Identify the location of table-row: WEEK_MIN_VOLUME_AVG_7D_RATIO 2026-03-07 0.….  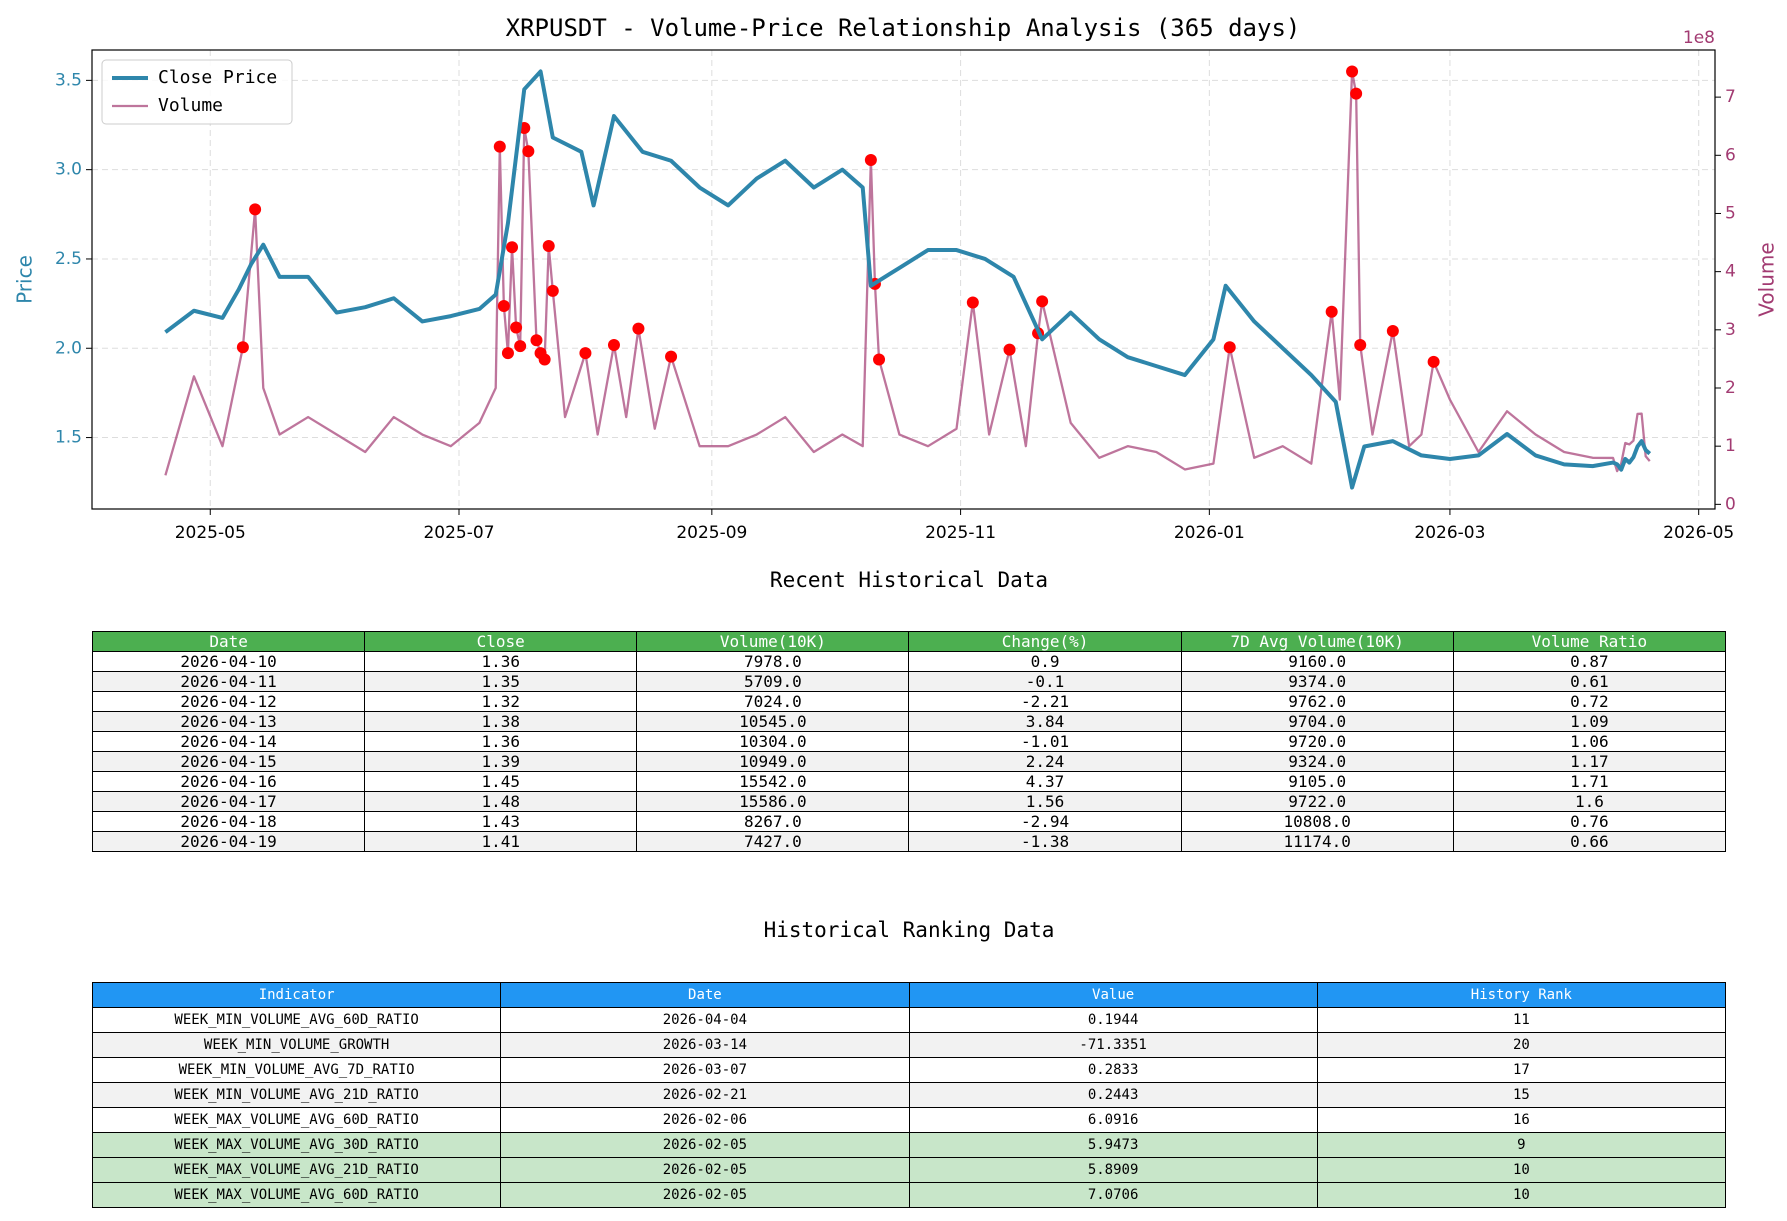
(909, 1070).